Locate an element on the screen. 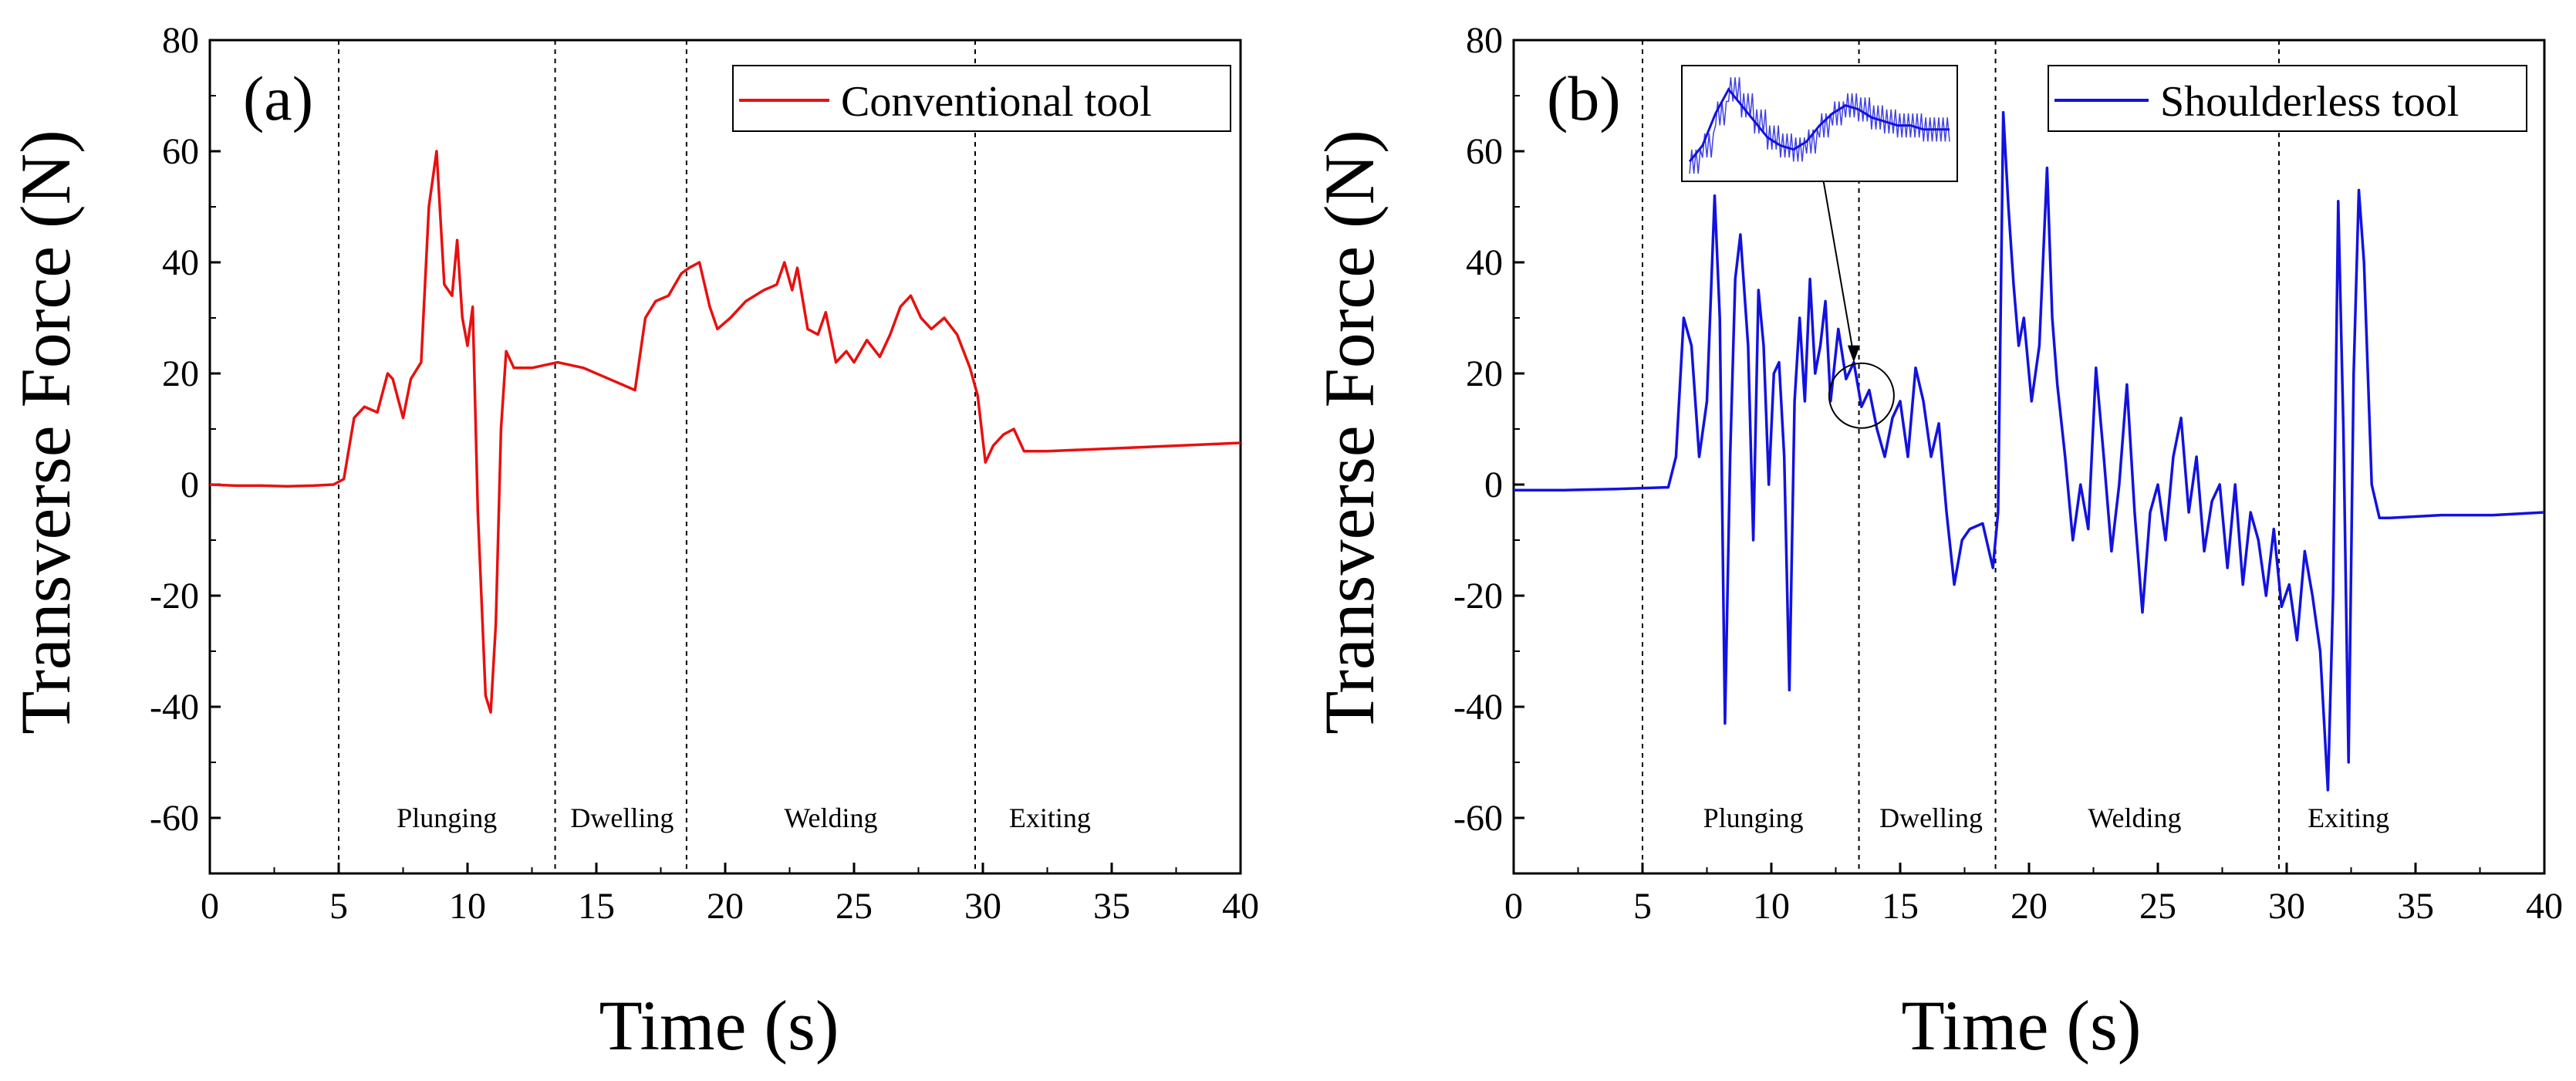 Image resolution: width=2576 pixels, height=1081 pixels. phase-label-a: Exiting is located at coordinates (1050, 817).